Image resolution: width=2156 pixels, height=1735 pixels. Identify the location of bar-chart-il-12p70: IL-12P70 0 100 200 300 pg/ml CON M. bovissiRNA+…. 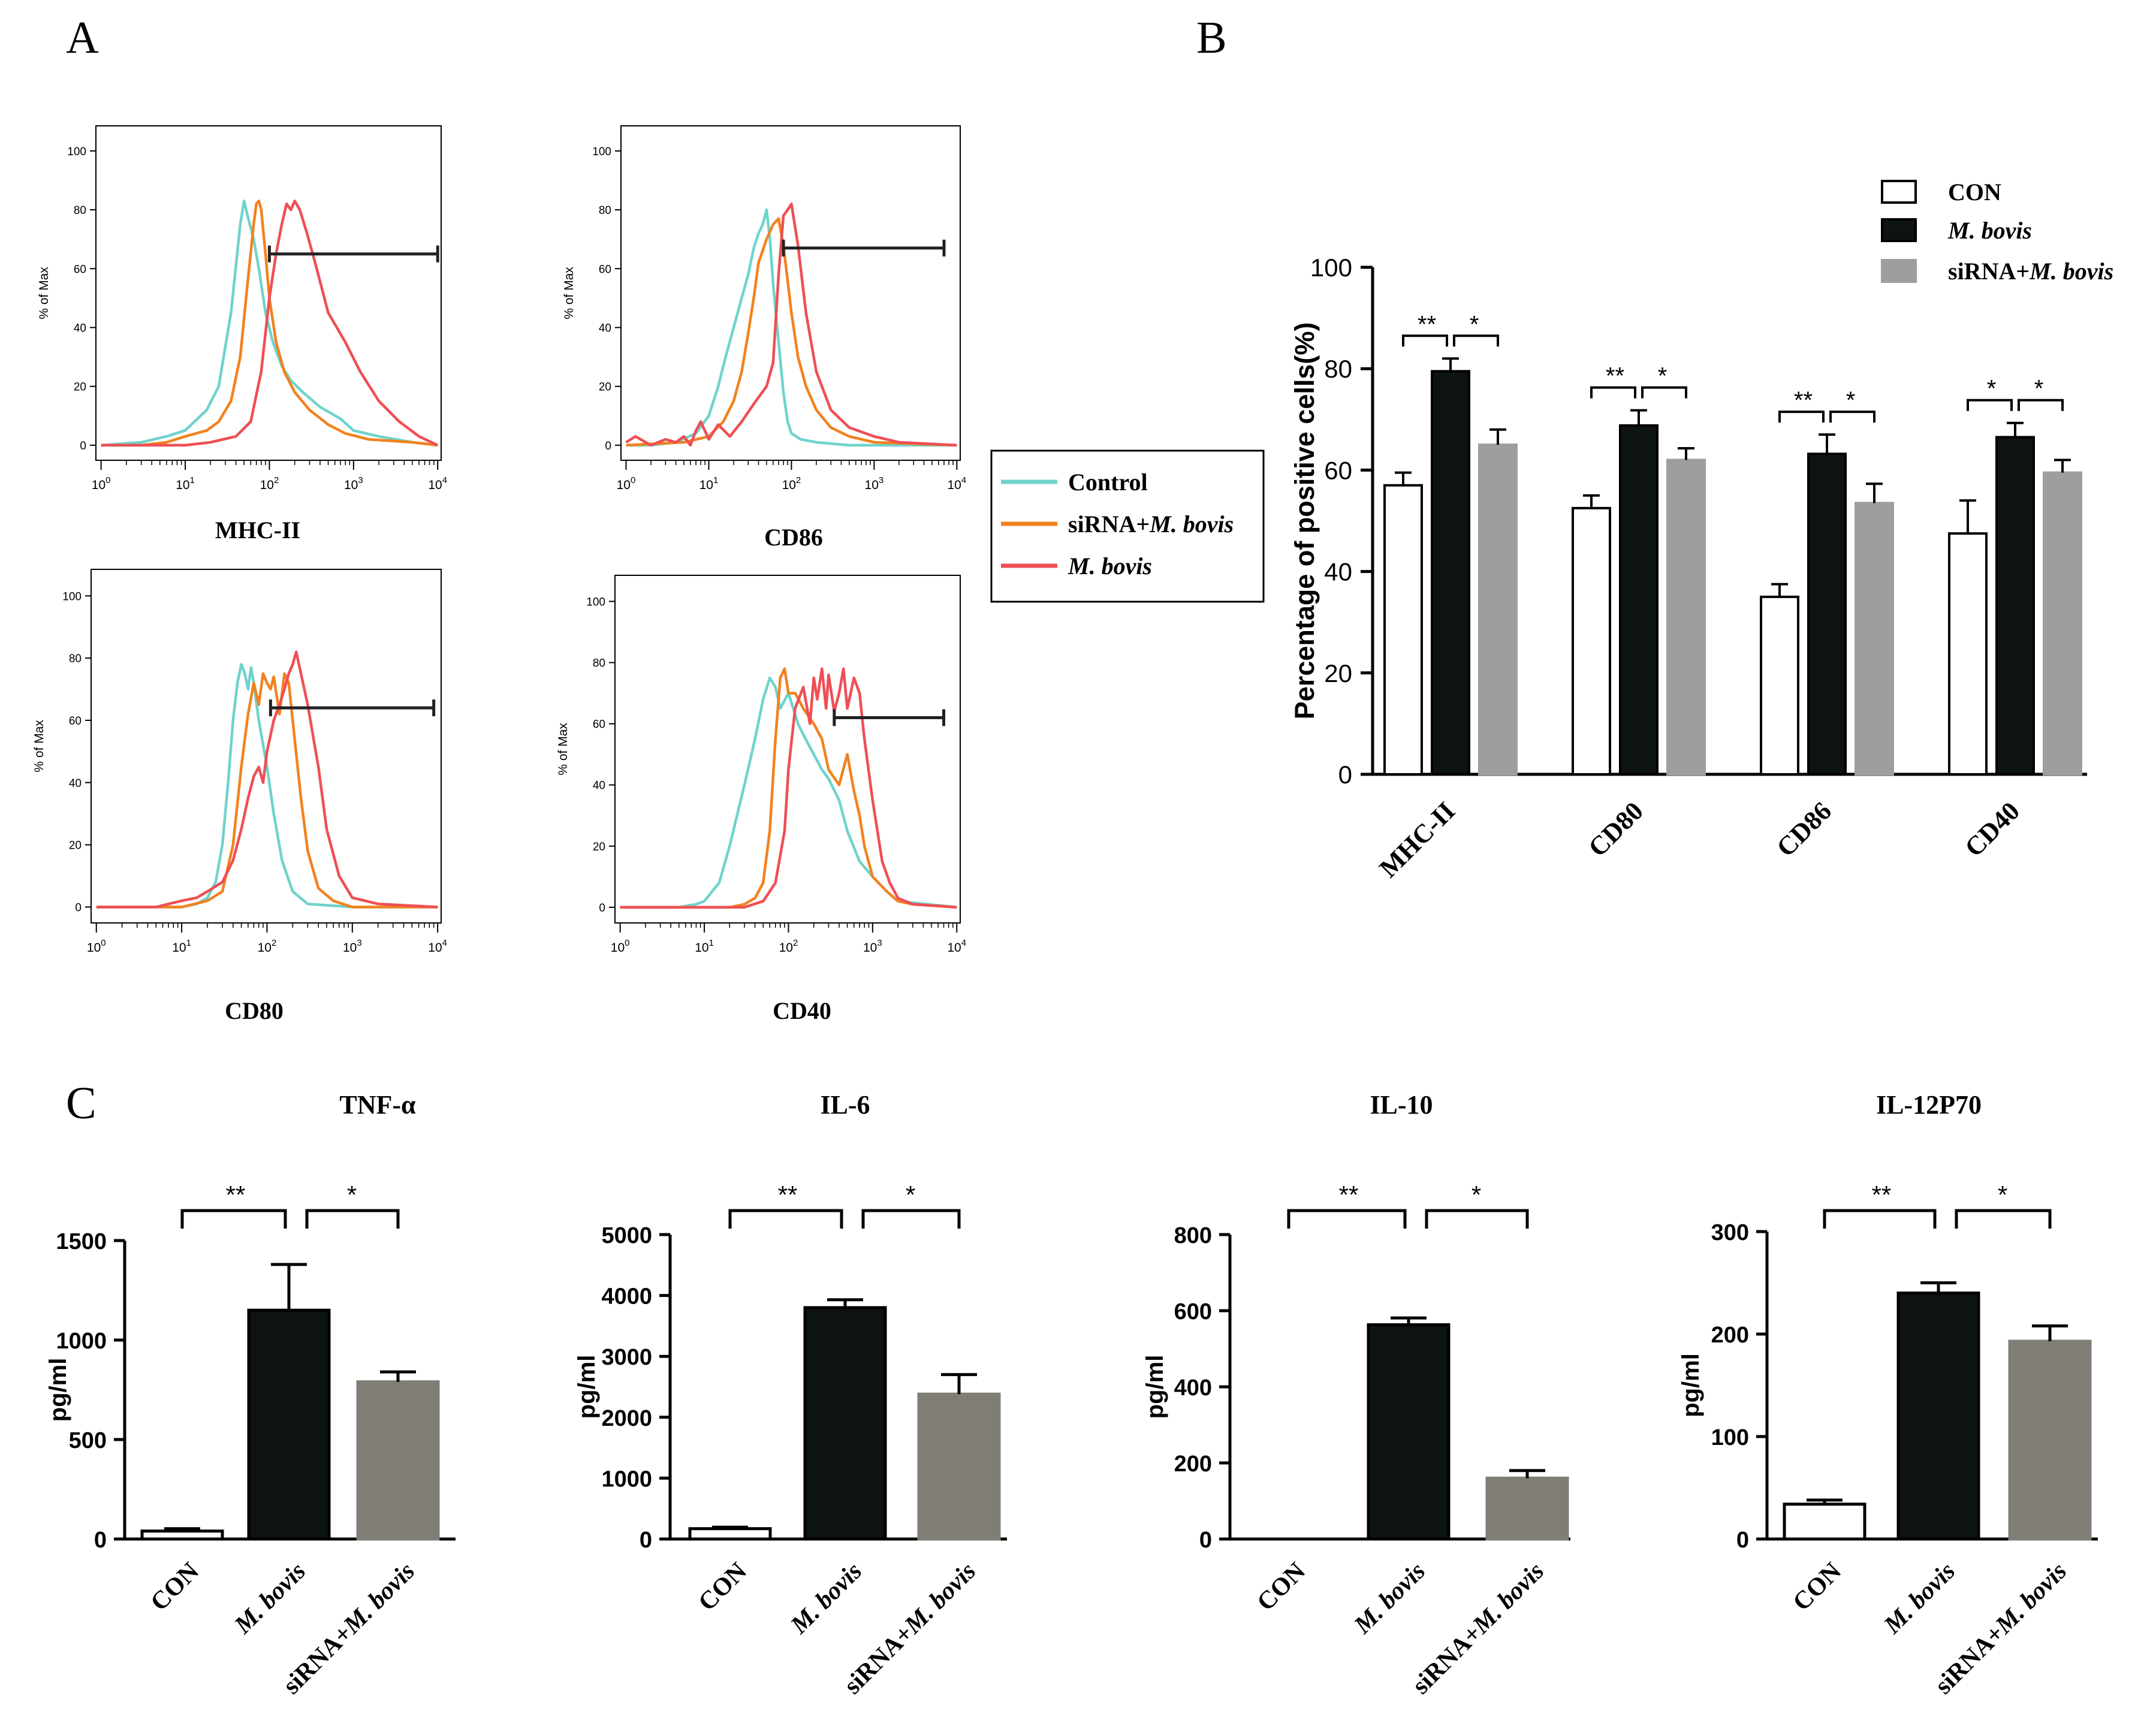
(1888, 1395).